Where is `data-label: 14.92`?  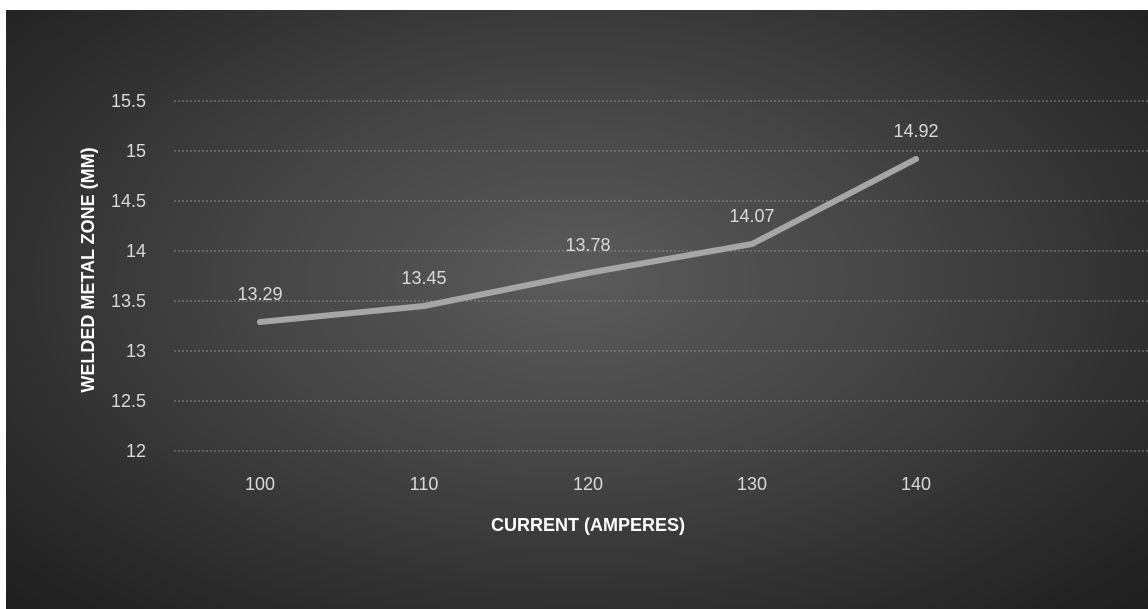 data-label: 14.92 is located at coordinates (915, 131).